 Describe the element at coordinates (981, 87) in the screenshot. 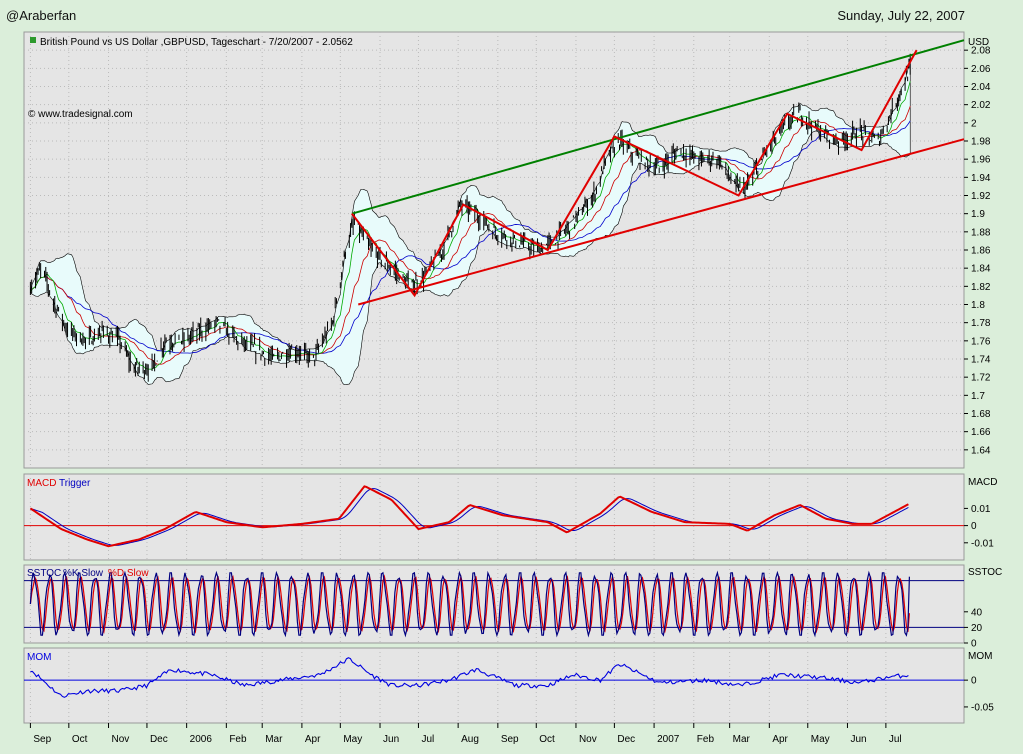

I see `y-tick-label: 2.04` at that location.